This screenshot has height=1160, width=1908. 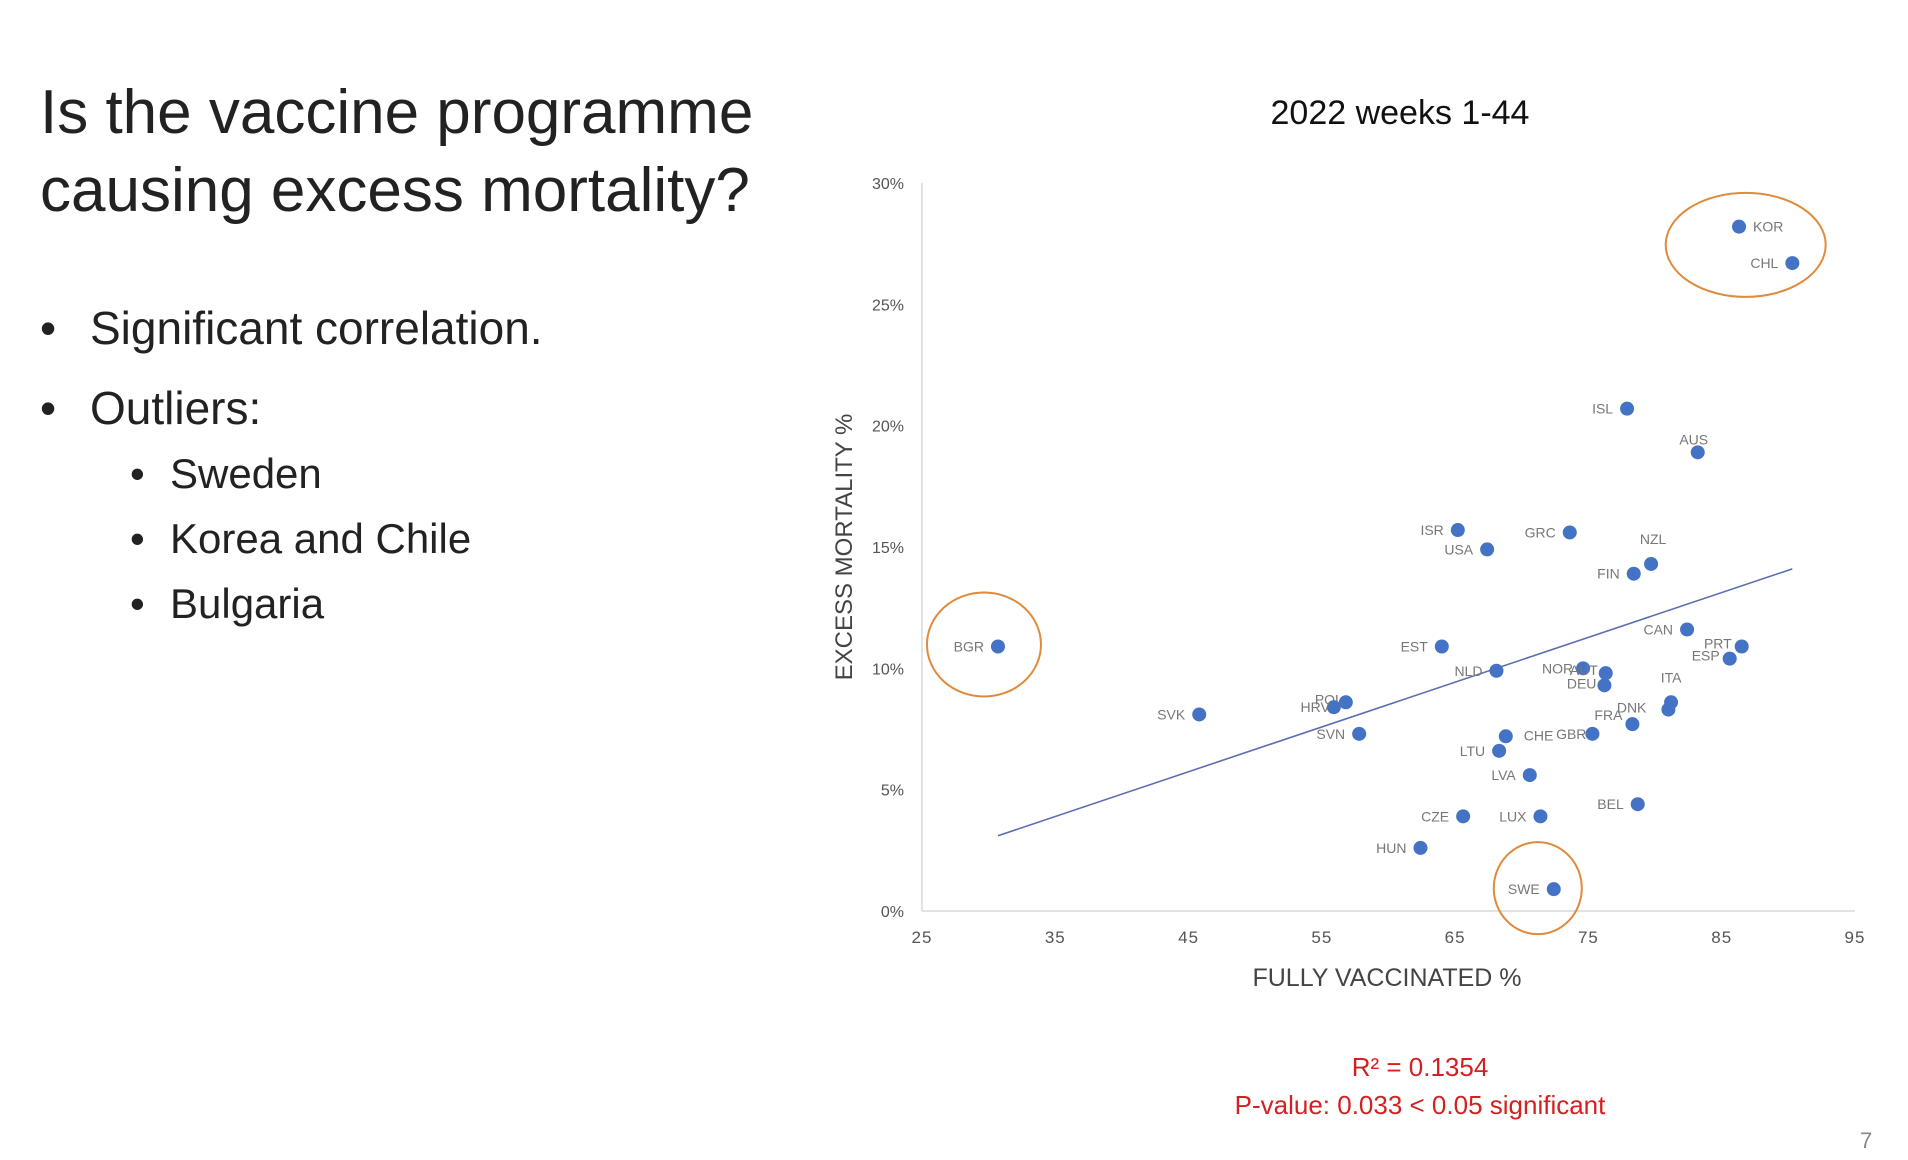 I want to click on data-point-fra, so click(x=1632, y=724).